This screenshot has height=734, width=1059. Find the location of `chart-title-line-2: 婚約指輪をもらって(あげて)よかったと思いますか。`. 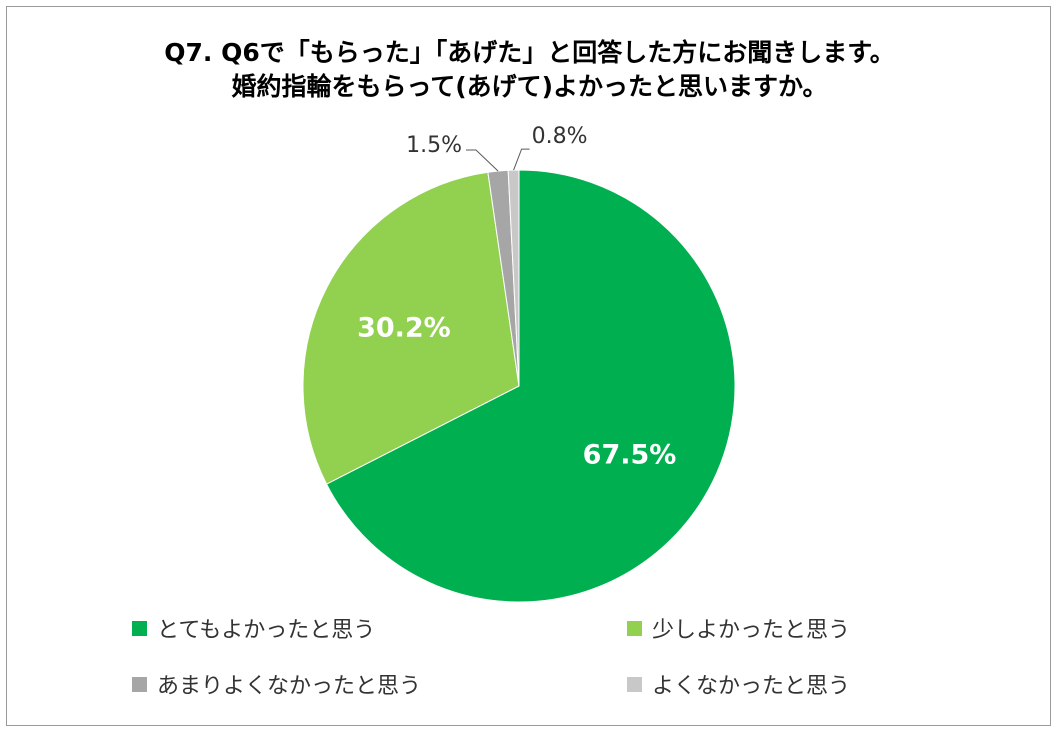

chart-title-line-2: 婚約指輪をもらって(あげて)よかったと思いますか。 is located at coordinates (529, 86).